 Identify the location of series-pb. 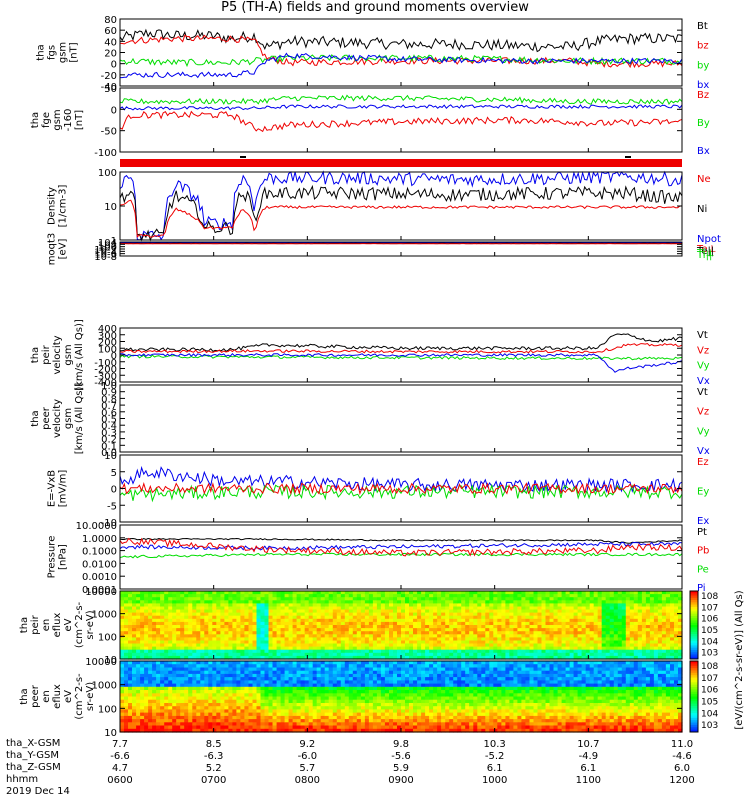
(401, 547).